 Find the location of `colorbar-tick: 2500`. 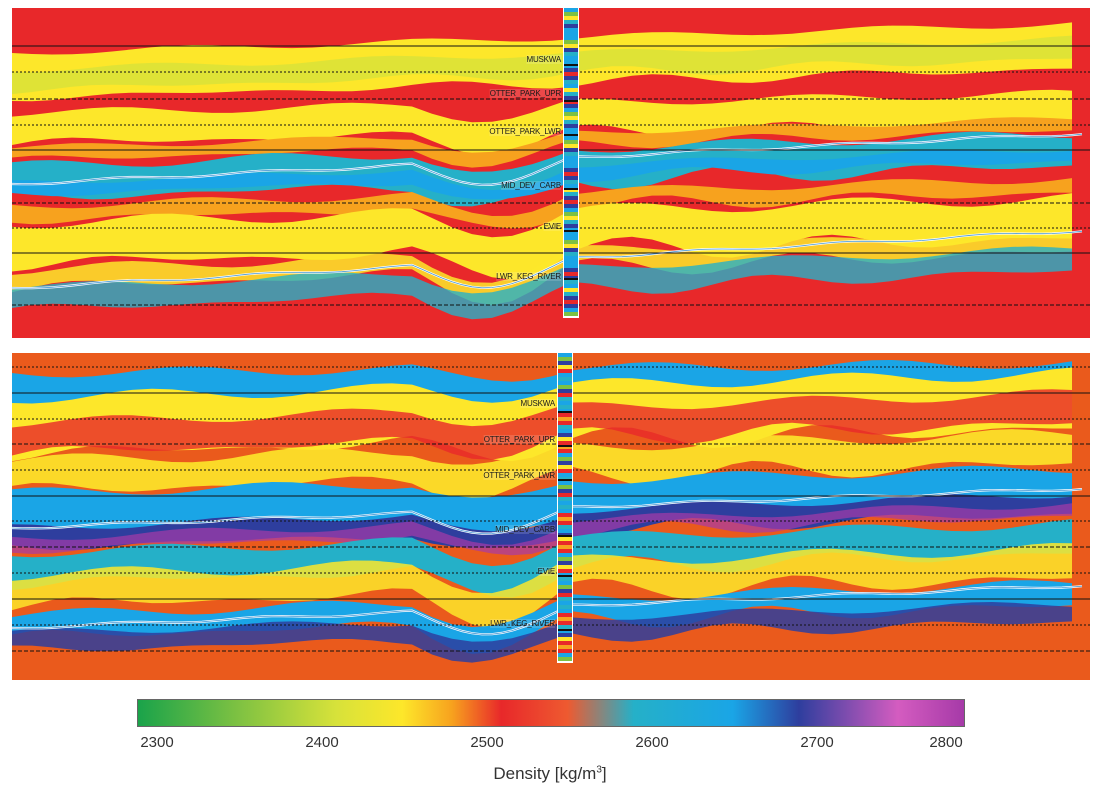

colorbar-tick: 2500 is located at coordinates (487, 742).